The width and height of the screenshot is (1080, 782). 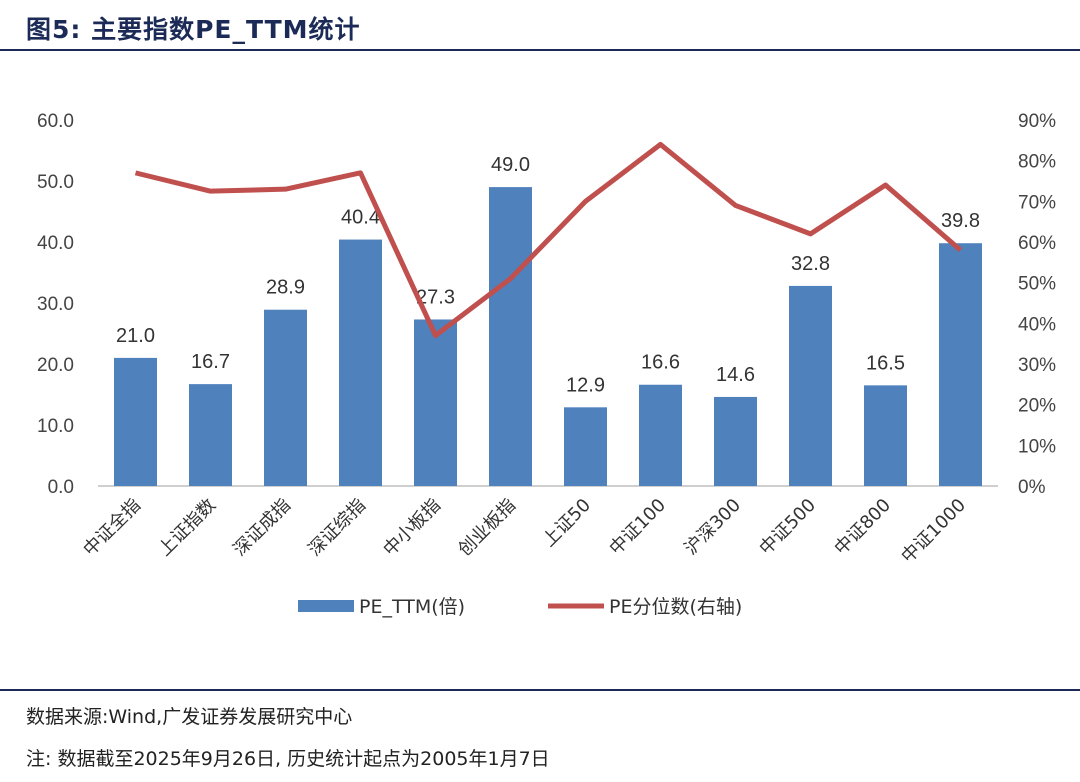 What do you see at coordinates (885, 363) in the screenshot?
I see `data-label: 16.5` at bounding box center [885, 363].